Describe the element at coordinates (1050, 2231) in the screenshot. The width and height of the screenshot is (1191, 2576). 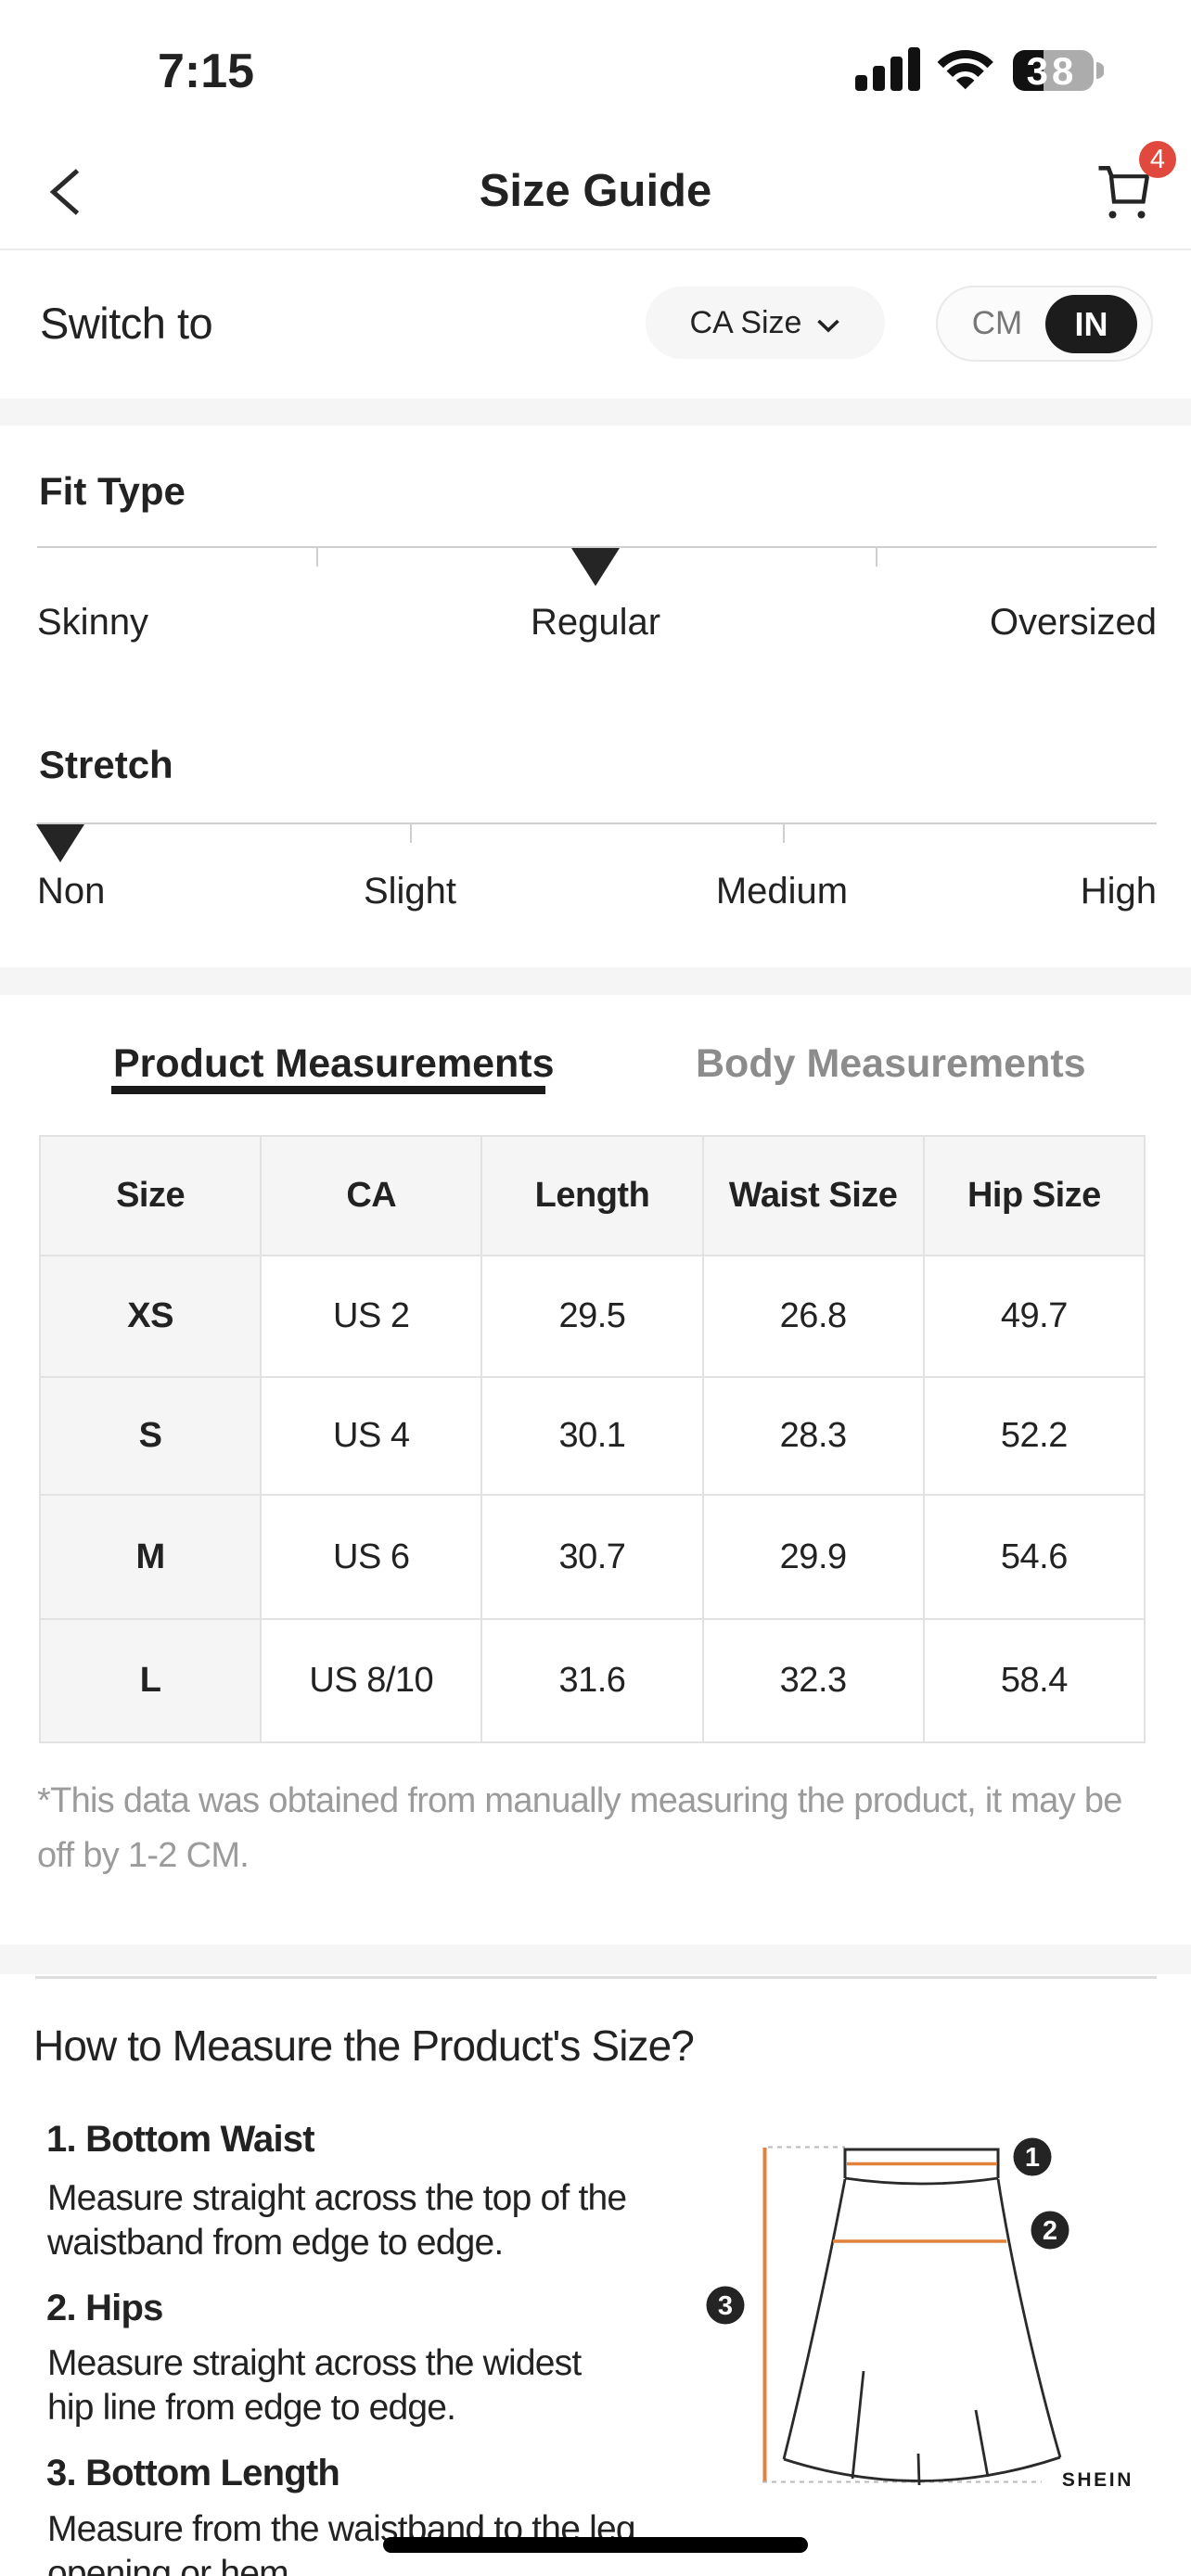
I see `svg-text: 2` at that location.